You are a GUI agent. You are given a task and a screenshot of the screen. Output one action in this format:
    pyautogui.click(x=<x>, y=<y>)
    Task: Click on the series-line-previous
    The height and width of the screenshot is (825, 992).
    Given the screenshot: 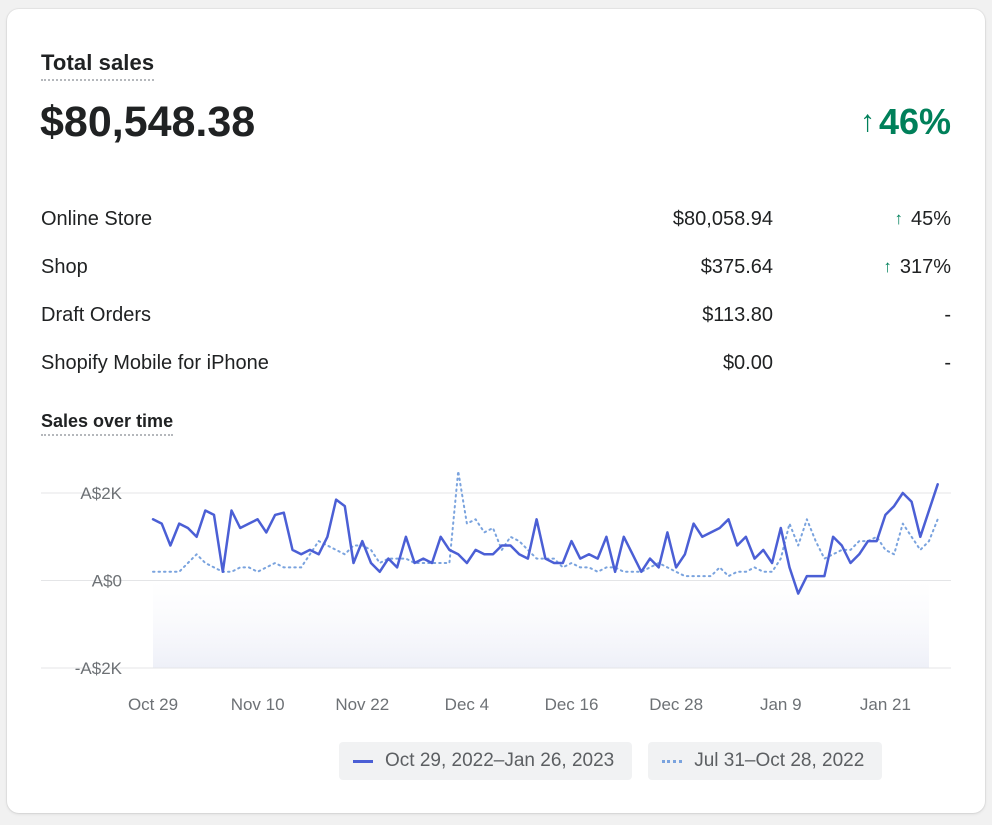 What is the action you would take?
    pyautogui.click(x=545, y=524)
    